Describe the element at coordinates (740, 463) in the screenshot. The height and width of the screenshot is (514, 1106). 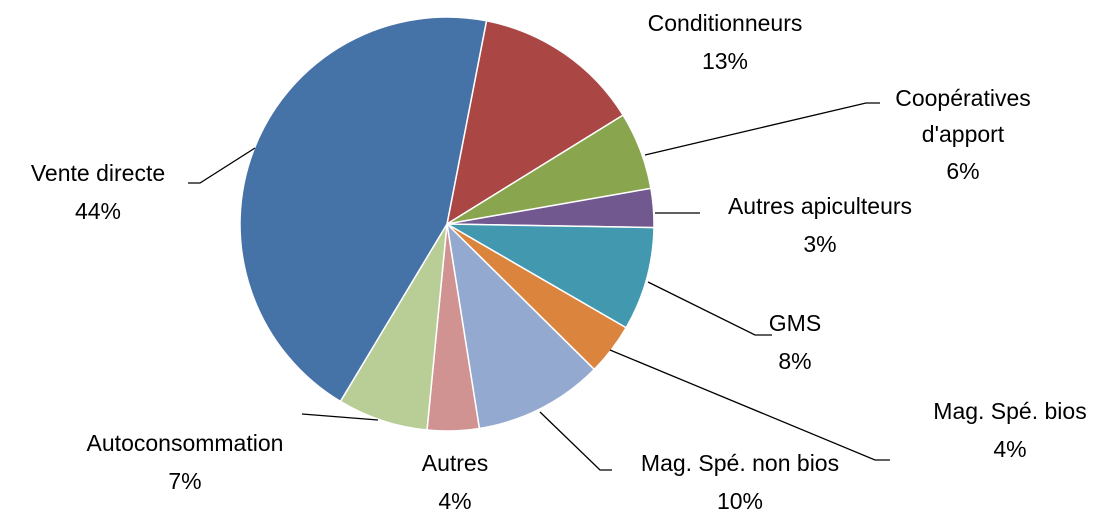
I see `slice-label: Mag. Spé. non bios` at that location.